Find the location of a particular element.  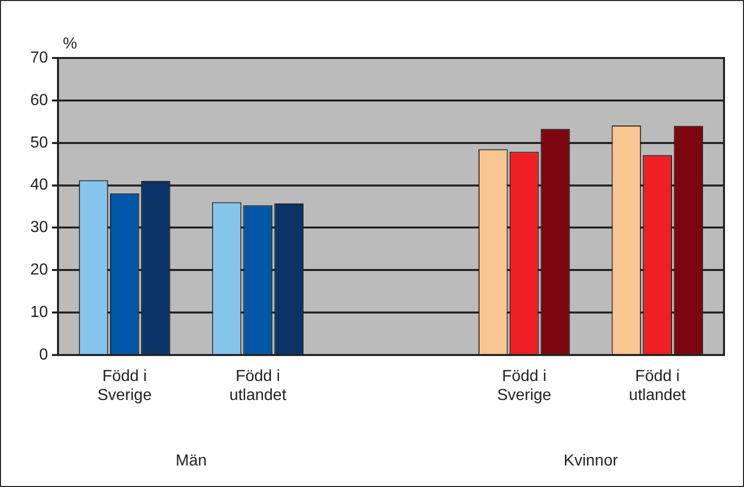

y-tick-label: 30 is located at coordinates (39, 227).